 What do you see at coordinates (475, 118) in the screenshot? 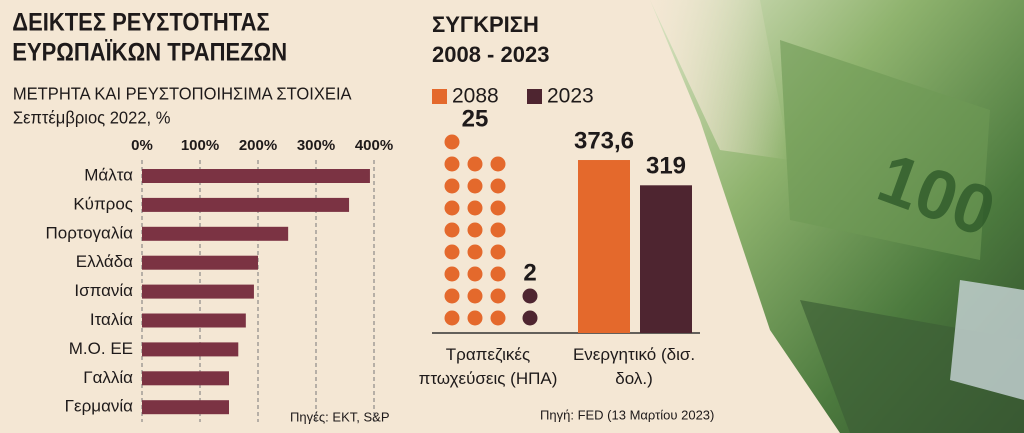
I see `value-label: 25` at bounding box center [475, 118].